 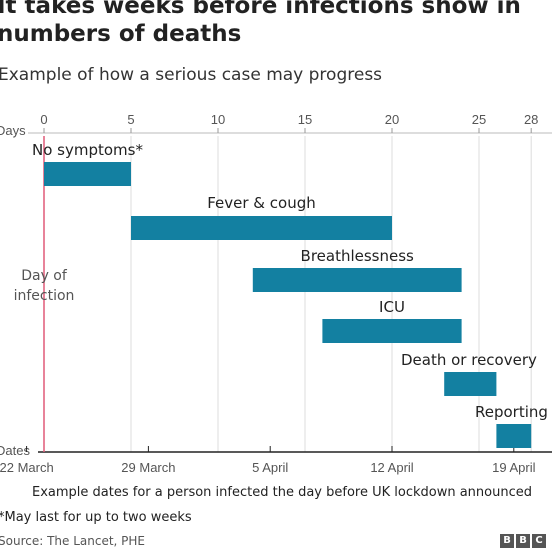 I want to click on source-note: Source: The Lancet, PHE, so click(x=73, y=541).